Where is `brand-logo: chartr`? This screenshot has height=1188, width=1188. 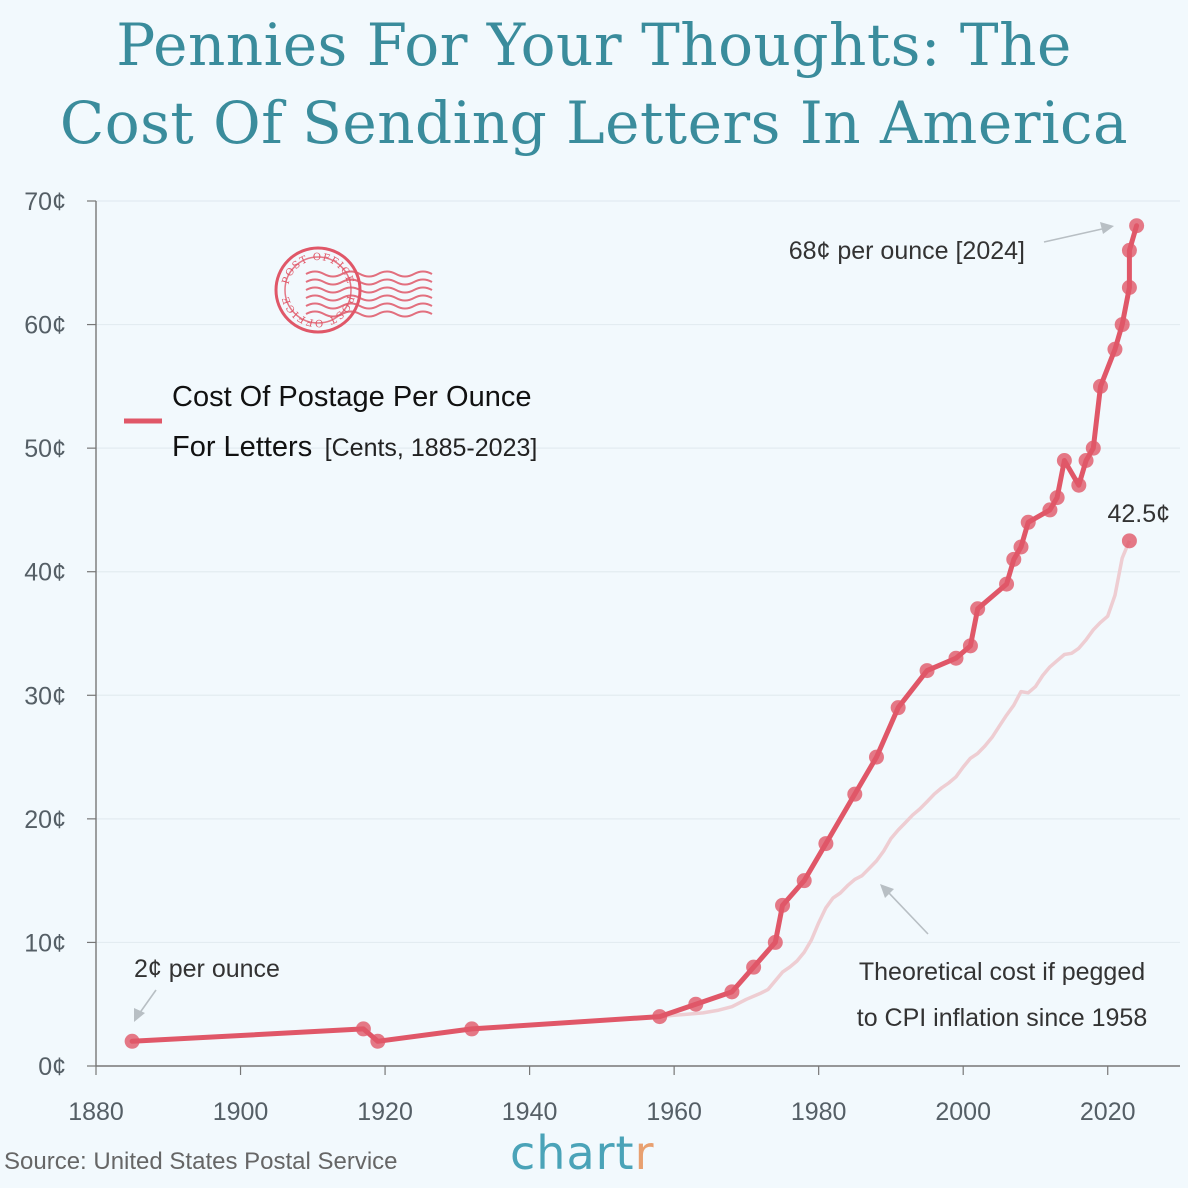
brand-logo: chartr is located at coordinates (582, 1153).